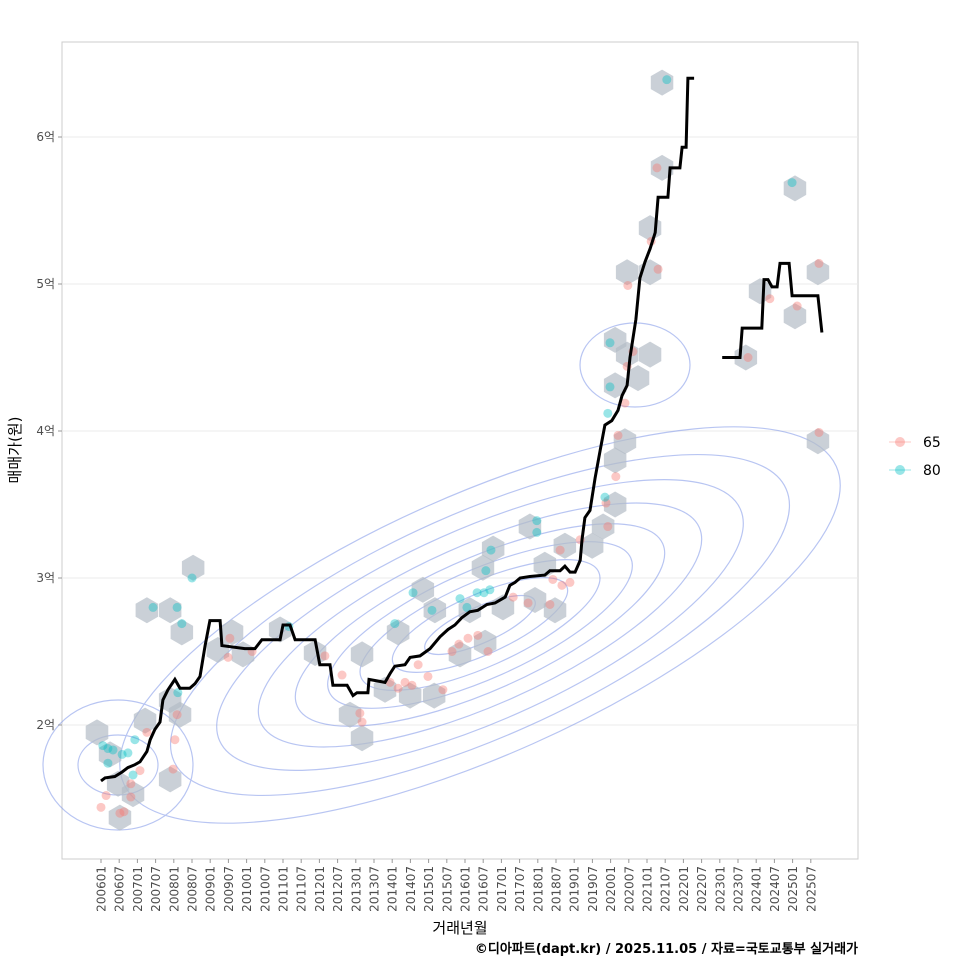 Image resolution: width=960 pixels, height=960 pixels. Describe the element at coordinates (484, 889) in the screenshot. I see `x-tick-label: 201607` at that location.